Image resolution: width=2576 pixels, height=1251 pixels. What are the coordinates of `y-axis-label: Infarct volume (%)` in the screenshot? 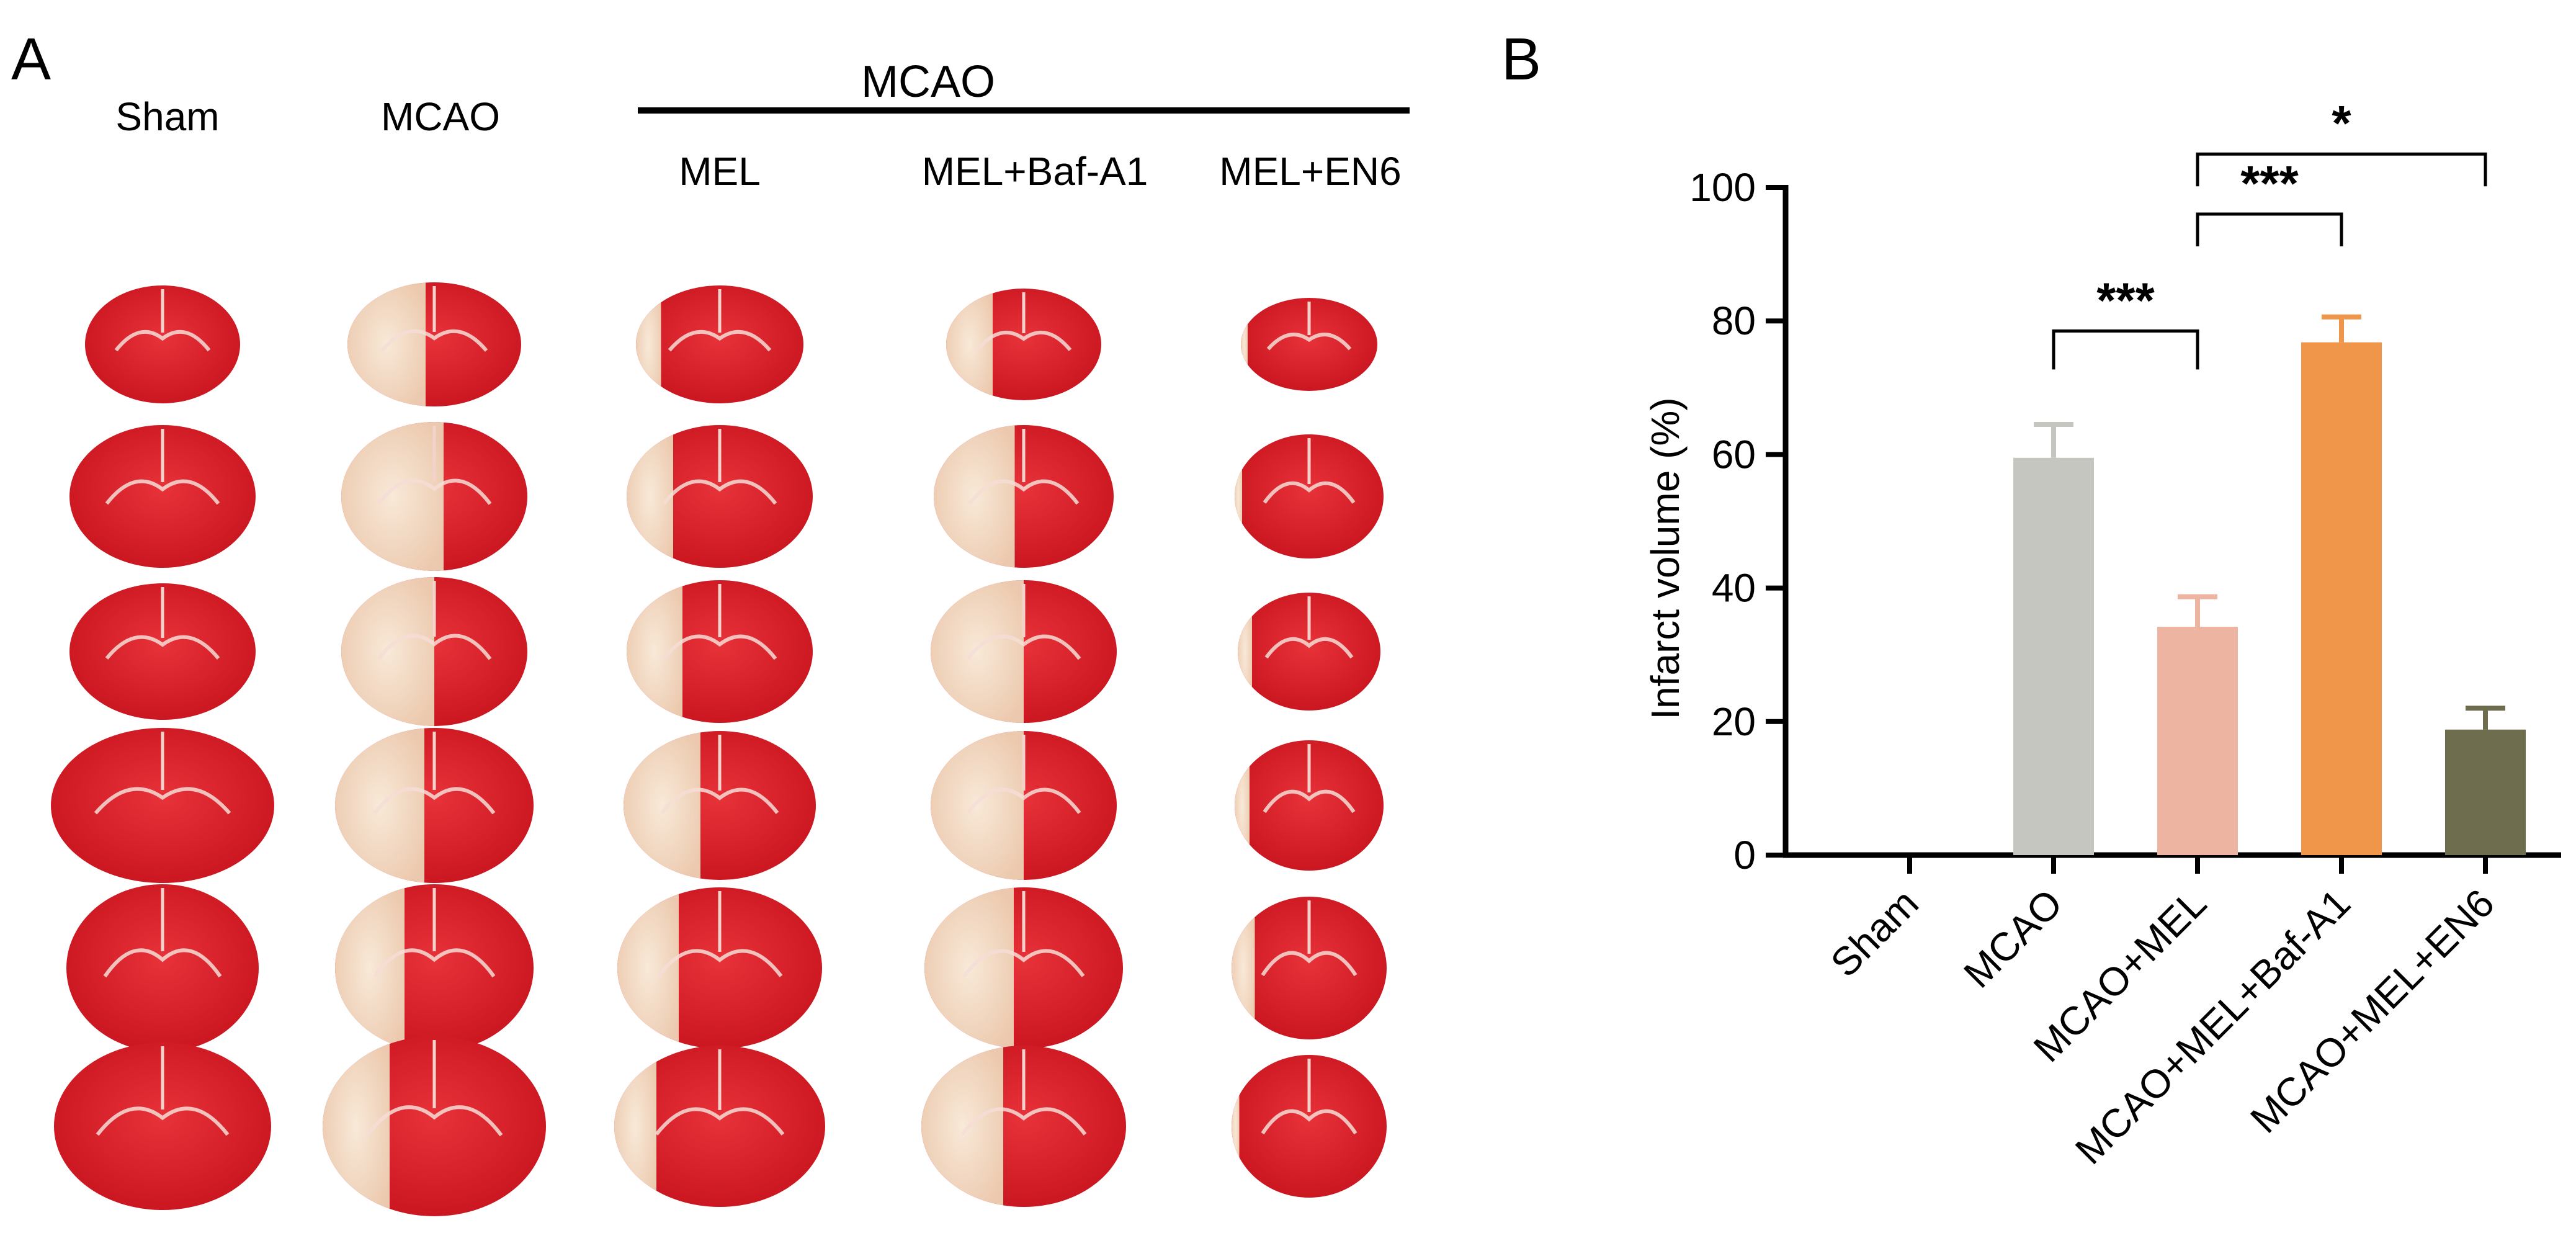 It's located at (1665, 558).